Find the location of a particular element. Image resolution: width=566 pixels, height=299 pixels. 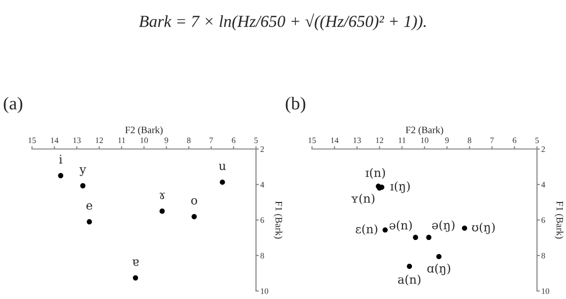

annotation: ɐ is located at coordinates (135, 262).